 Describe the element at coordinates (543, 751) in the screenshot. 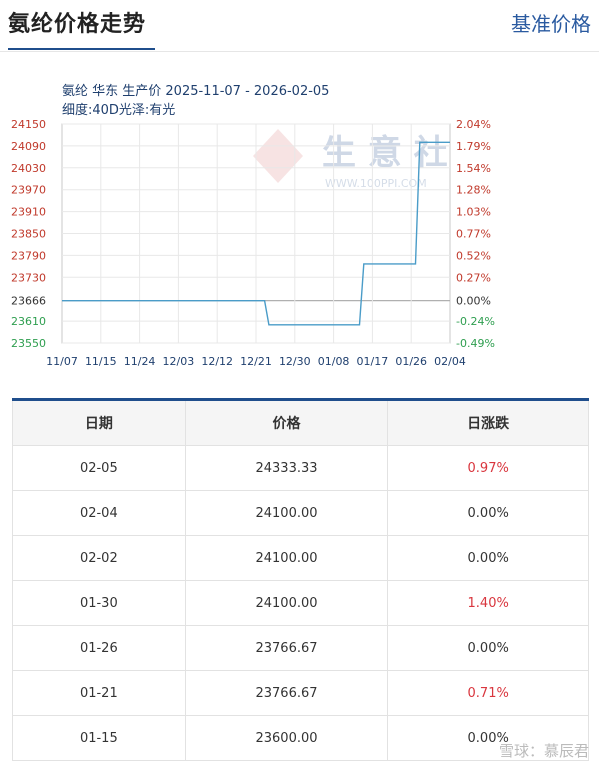

I see `footer-watermark: 雪球：慕辰君` at that location.